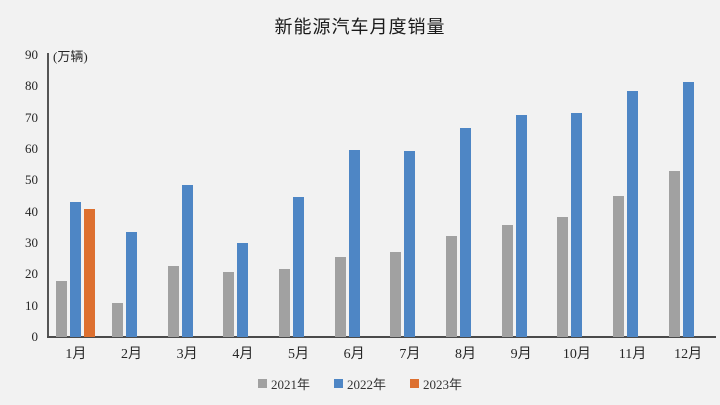 This screenshot has height=405, width=720. What do you see at coordinates (117, 319) in the screenshot?
I see `bar-2021年-2月` at bounding box center [117, 319].